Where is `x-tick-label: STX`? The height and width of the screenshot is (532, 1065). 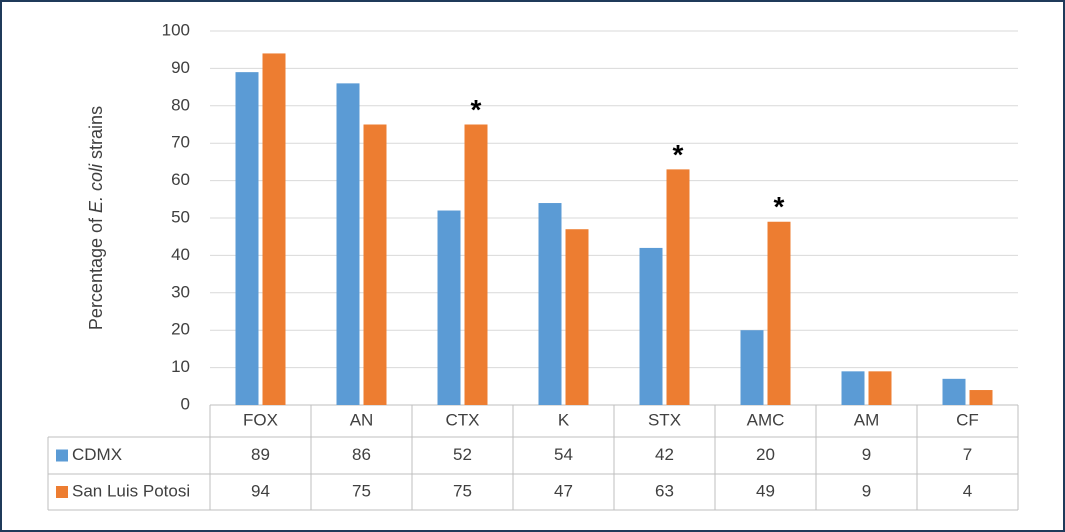
x-tick-label: STX is located at coordinates (664, 419).